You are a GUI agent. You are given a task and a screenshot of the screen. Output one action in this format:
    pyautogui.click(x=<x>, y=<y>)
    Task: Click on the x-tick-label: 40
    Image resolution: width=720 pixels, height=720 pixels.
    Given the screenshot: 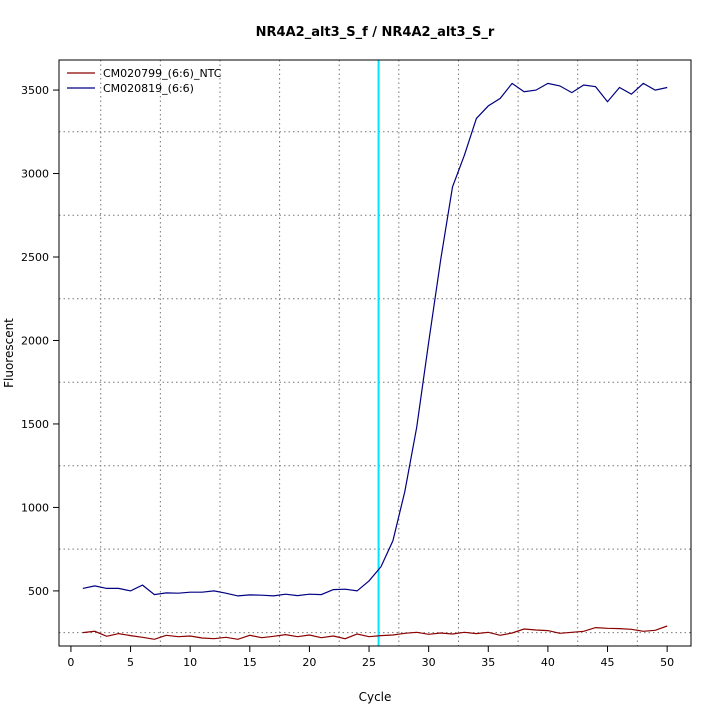 What is the action you would take?
    pyautogui.click(x=548, y=662)
    